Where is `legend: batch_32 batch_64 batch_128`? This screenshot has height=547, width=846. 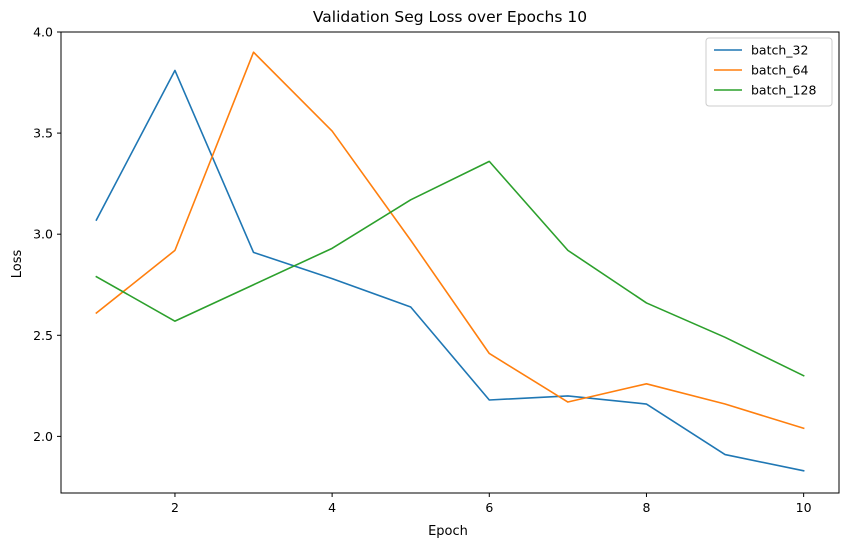
legend: batch_32 batch_64 batch_128 is located at coordinates (769, 72).